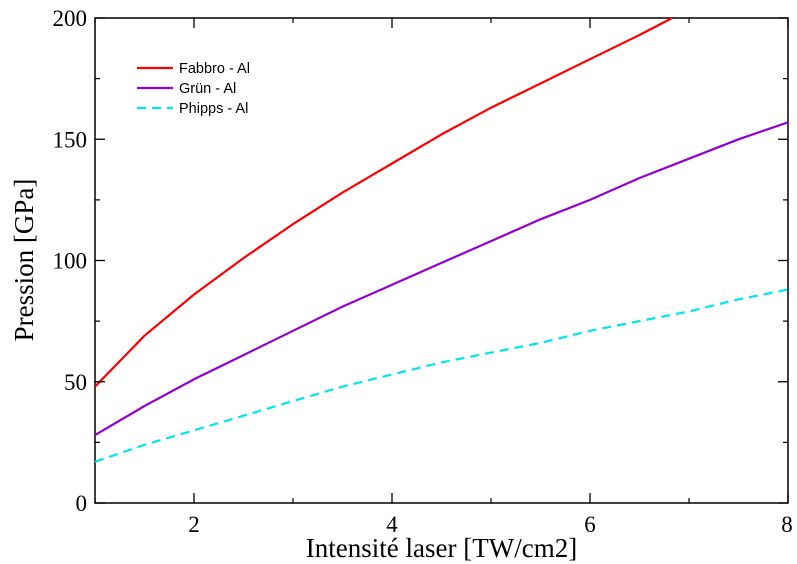 Image resolution: width=797 pixels, height=564 pixels. I want to click on y-tick-label: 200, so click(70, 18).